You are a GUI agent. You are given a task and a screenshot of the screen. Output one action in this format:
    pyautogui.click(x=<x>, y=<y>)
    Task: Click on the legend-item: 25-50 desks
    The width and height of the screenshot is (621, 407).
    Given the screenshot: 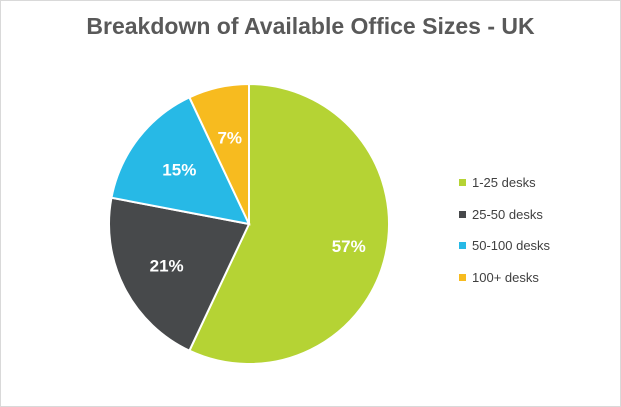 What is the action you would take?
    pyautogui.click(x=504, y=215)
    